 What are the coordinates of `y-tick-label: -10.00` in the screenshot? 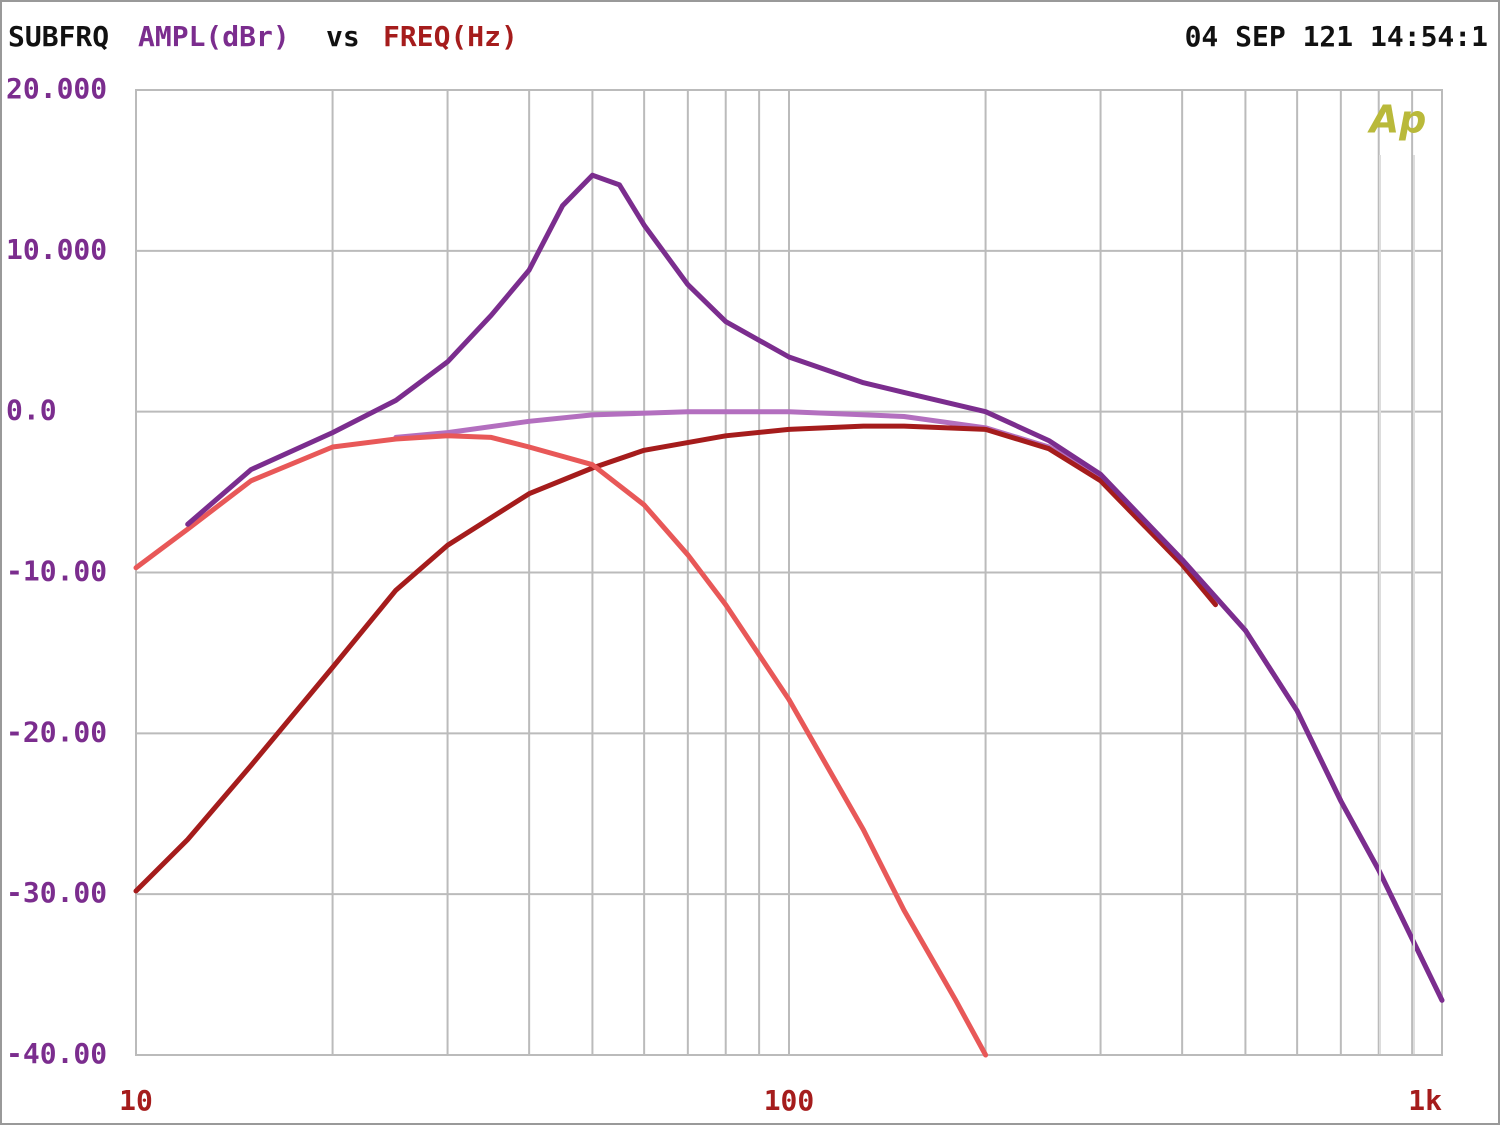 It's located at (56, 571).